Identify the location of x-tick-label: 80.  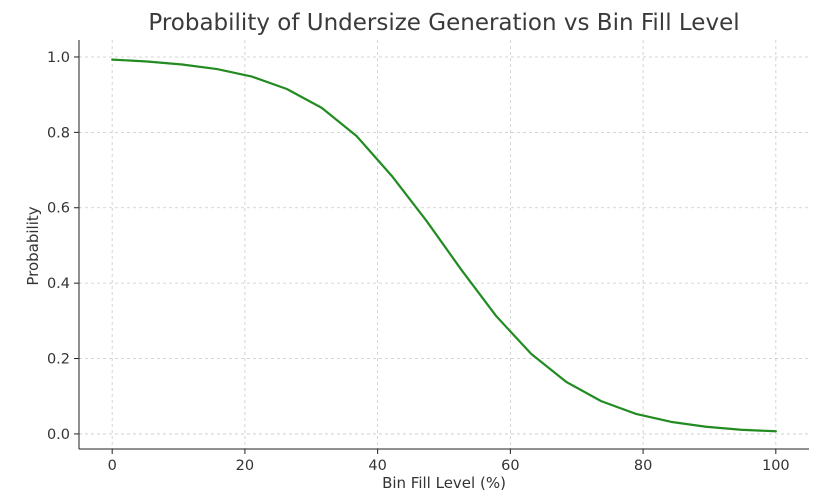
(643, 466).